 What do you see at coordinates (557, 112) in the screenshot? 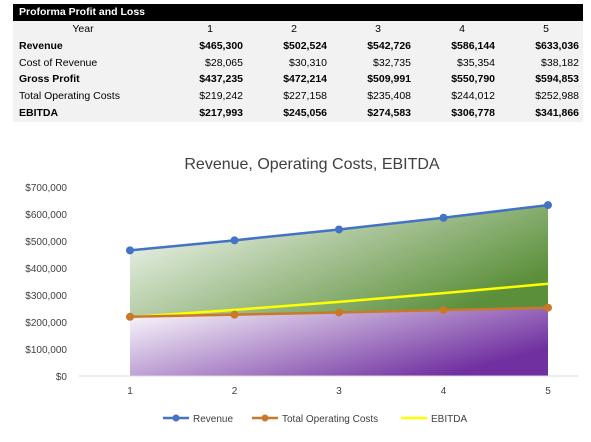
I see `table-cell: $341,866` at bounding box center [557, 112].